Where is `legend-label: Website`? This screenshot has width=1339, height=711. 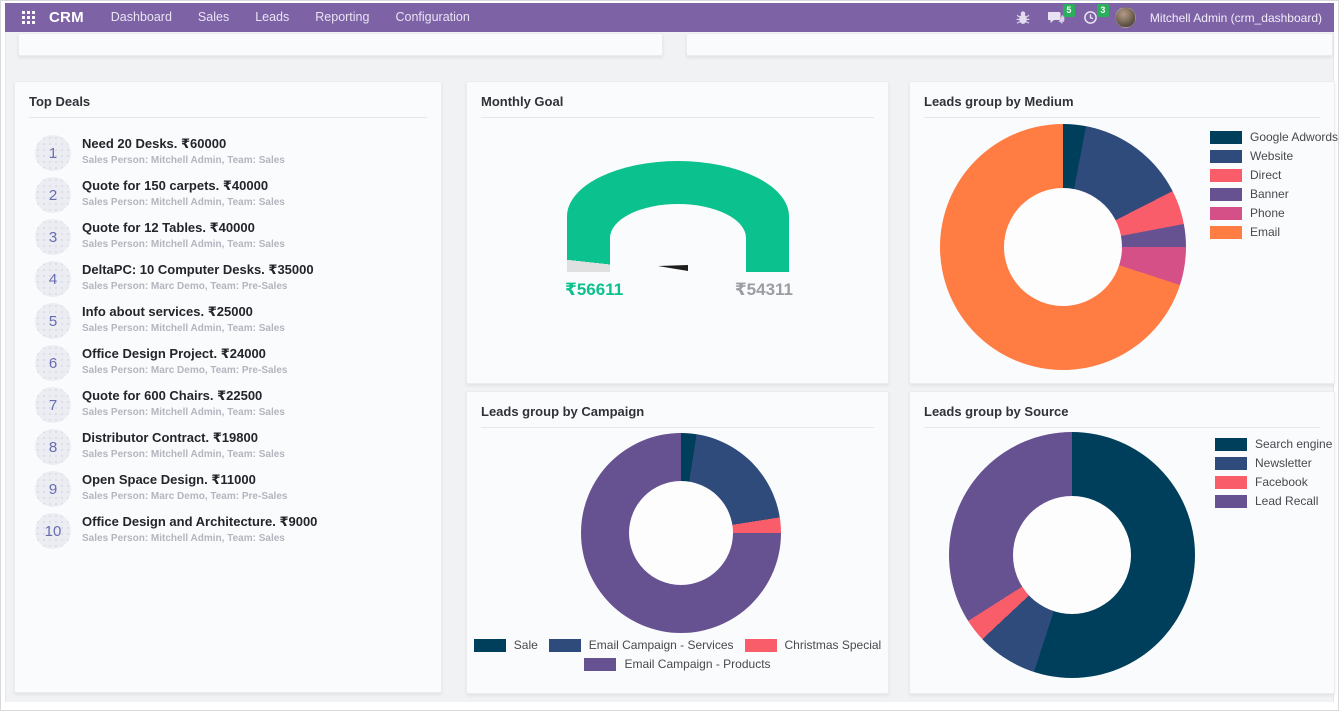 legend-label: Website is located at coordinates (1272, 156).